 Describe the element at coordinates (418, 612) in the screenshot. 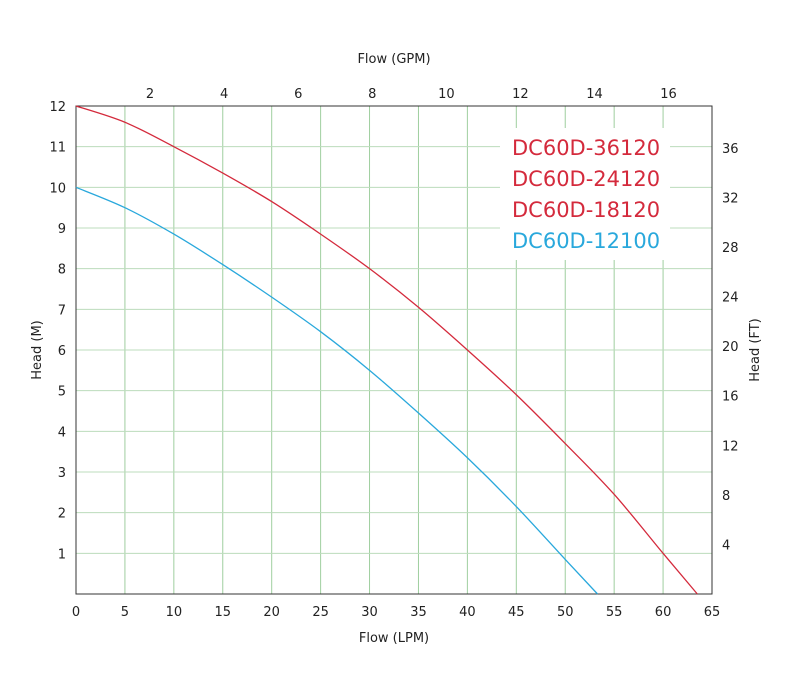

I see `x-bottom-tick-label: 35` at that location.